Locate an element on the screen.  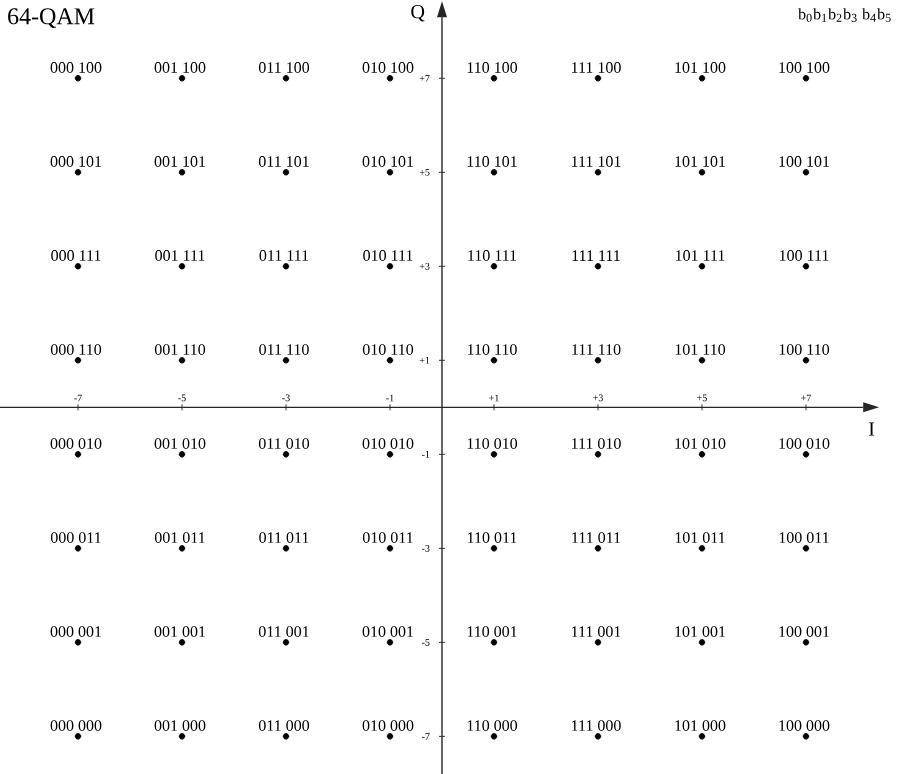
annotation: 111 100 is located at coordinates (596, 67).